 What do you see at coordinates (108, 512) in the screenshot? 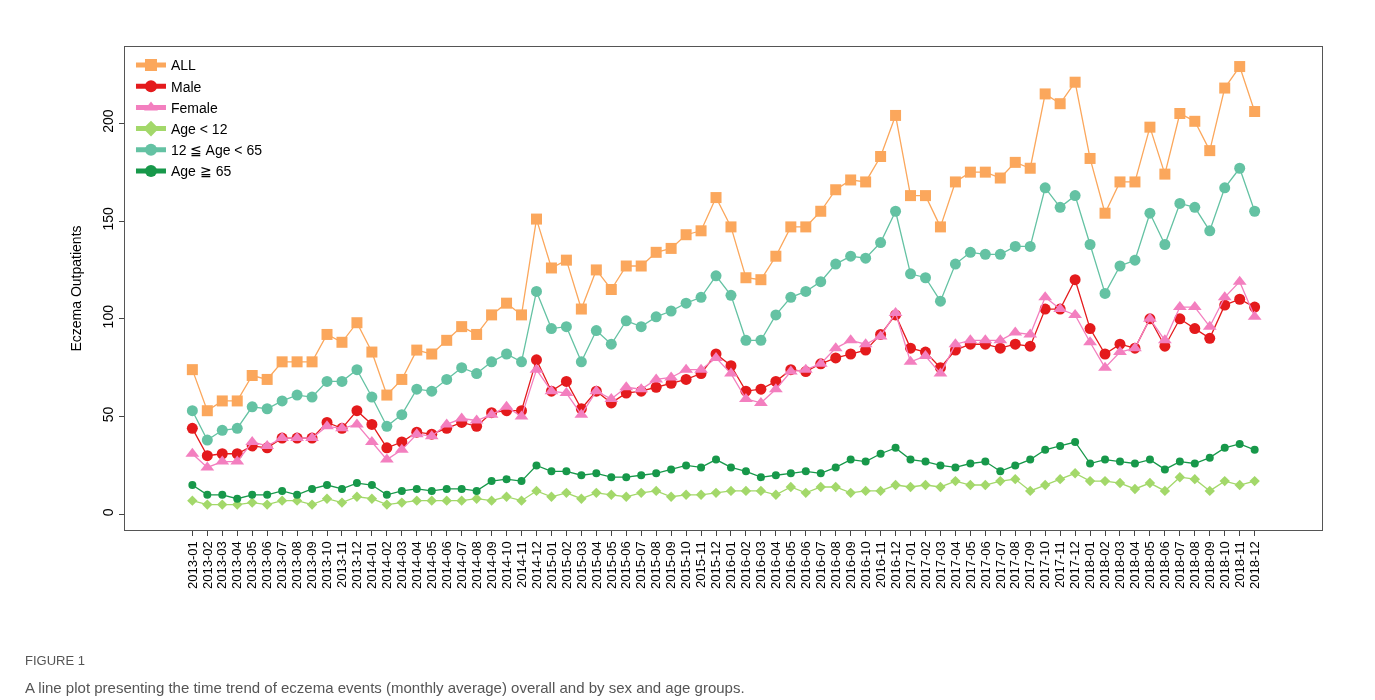
I see `y-tick-label: 0` at bounding box center [108, 512].